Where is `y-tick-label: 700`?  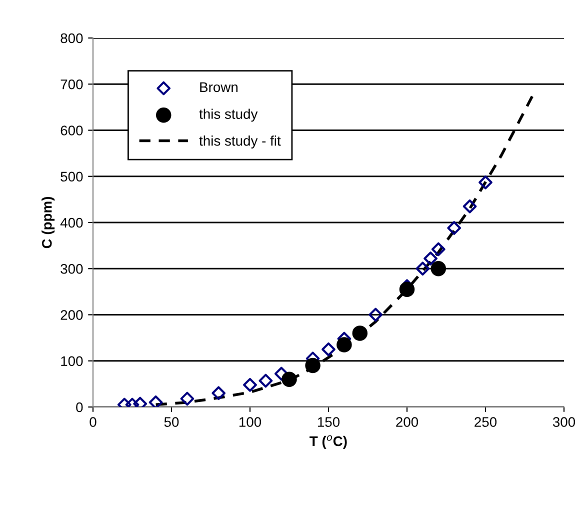
y-tick-label: 700 is located at coordinates (71, 84).